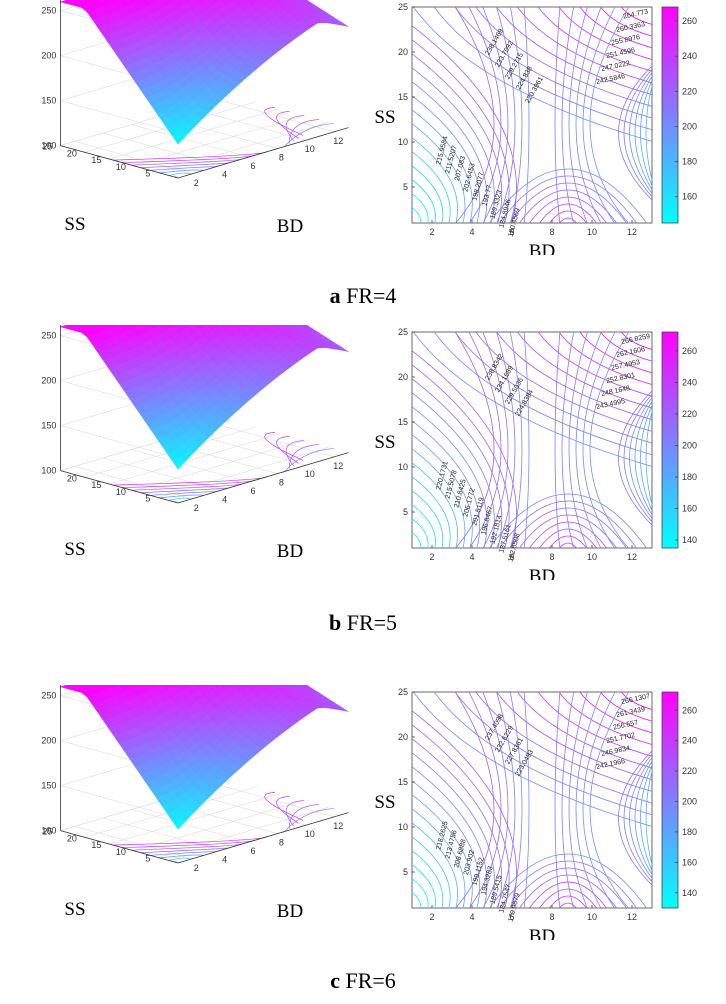 This screenshot has width=726, height=1004. Describe the element at coordinates (670, 440) in the screenshot. I see `colorbar` at that location.